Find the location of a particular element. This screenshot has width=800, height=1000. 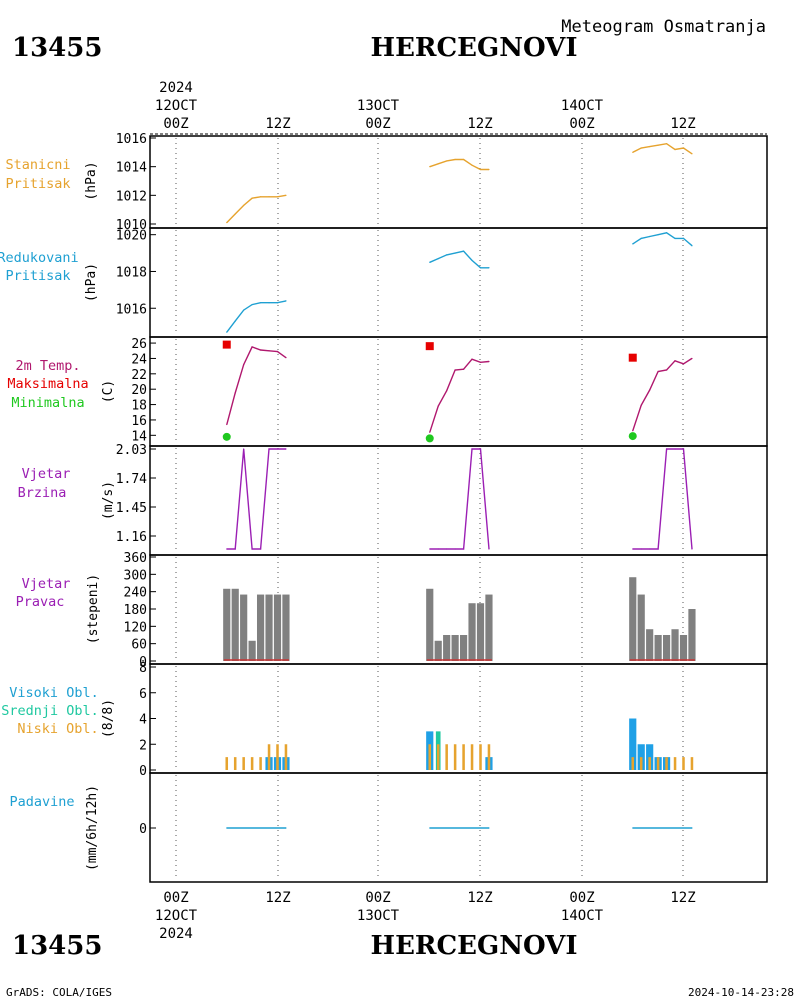

ytick-label-wind_dir-2: 120 is located at coordinates (135, 627).